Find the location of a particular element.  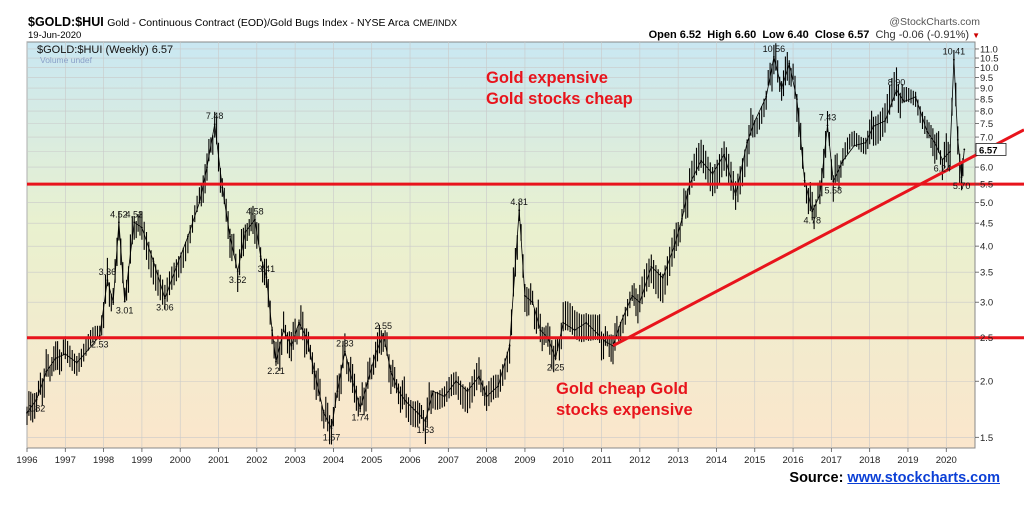

source-link: www.stockcharts.com is located at coordinates (923, 478).